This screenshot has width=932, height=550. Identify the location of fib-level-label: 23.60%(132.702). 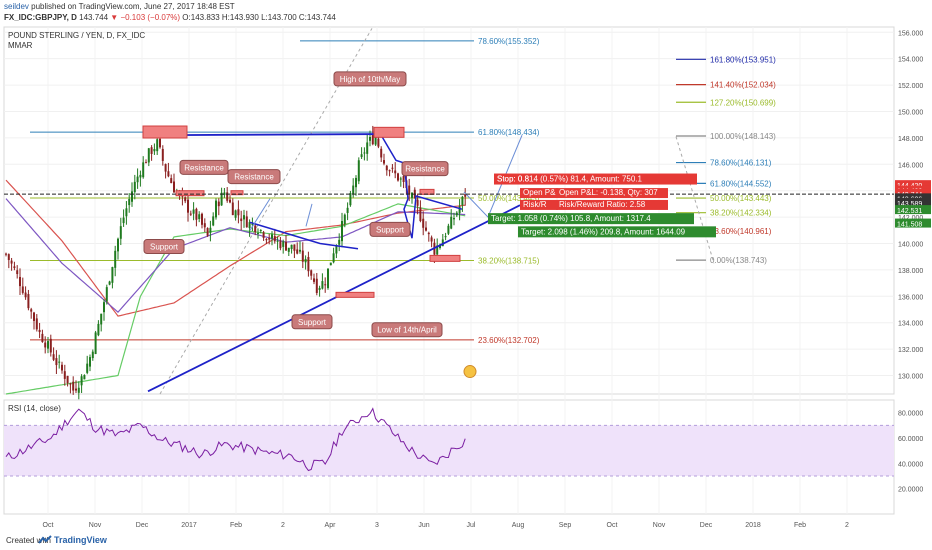
(509, 340).